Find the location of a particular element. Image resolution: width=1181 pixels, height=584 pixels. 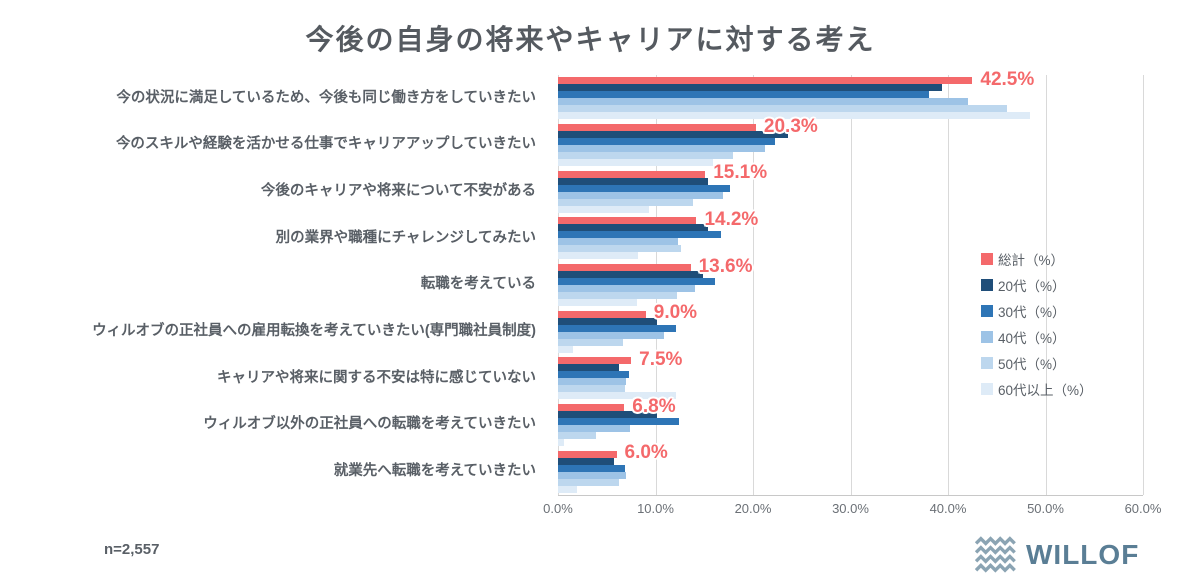

legend-item-50s: 50代（%） is located at coordinates (1037, 363).